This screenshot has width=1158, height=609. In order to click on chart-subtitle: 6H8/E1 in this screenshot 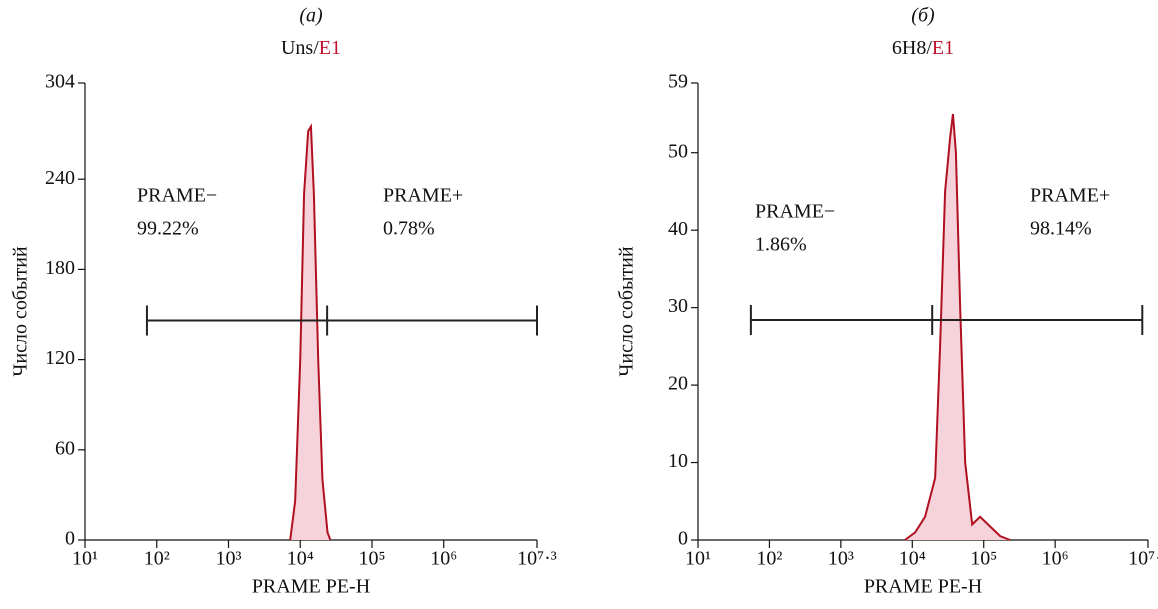, I will do `click(923, 48)`.